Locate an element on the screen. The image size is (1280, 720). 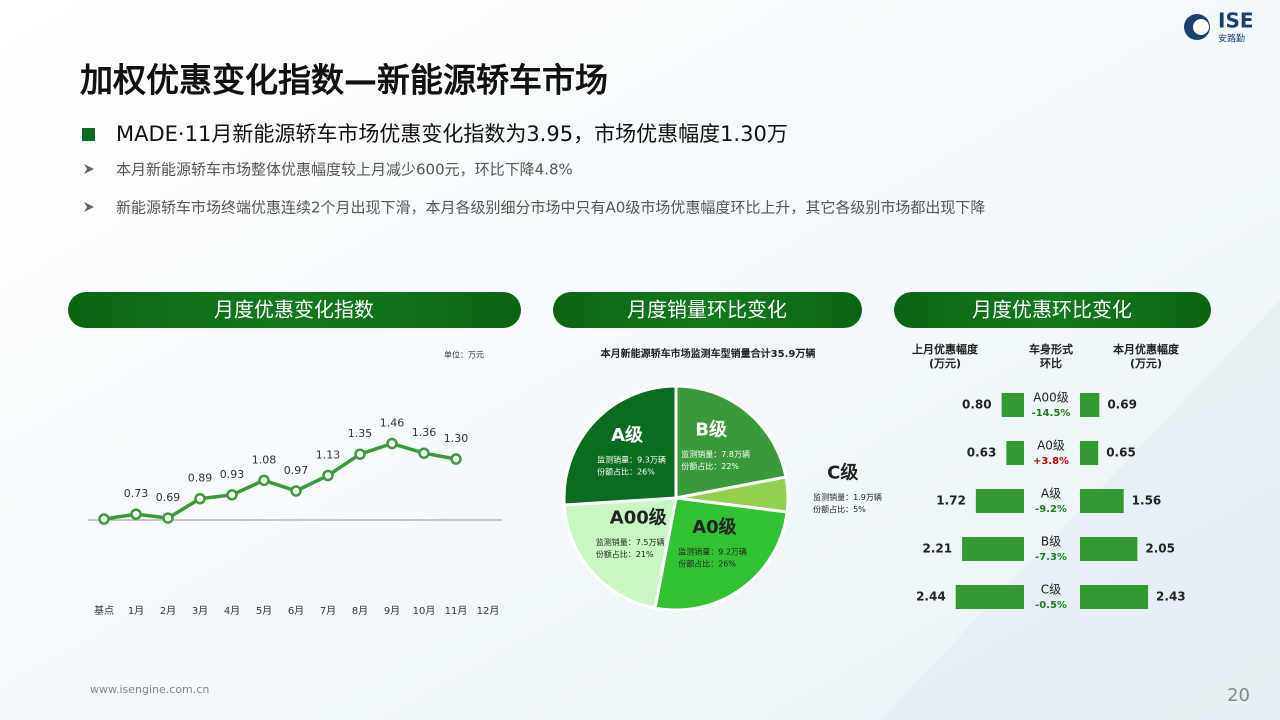
data-label: 0.93 is located at coordinates (232, 474).